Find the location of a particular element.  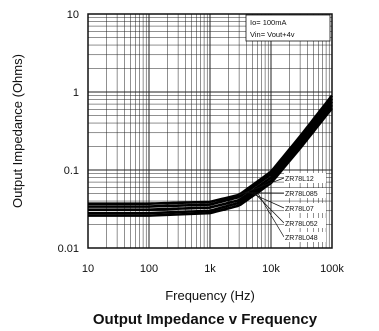

annotation-io: Io= 100mA is located at coordinates (268, 22).